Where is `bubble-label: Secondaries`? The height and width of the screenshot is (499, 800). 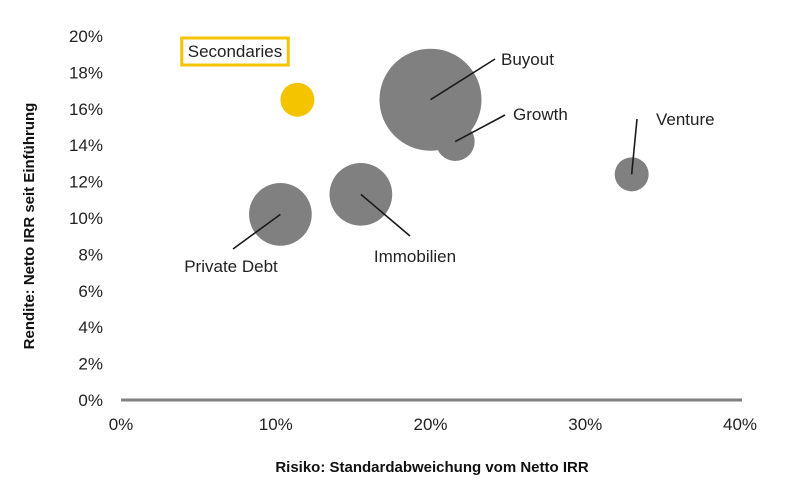 bubble-label: Secondaries is located at coordinates (235, 51).